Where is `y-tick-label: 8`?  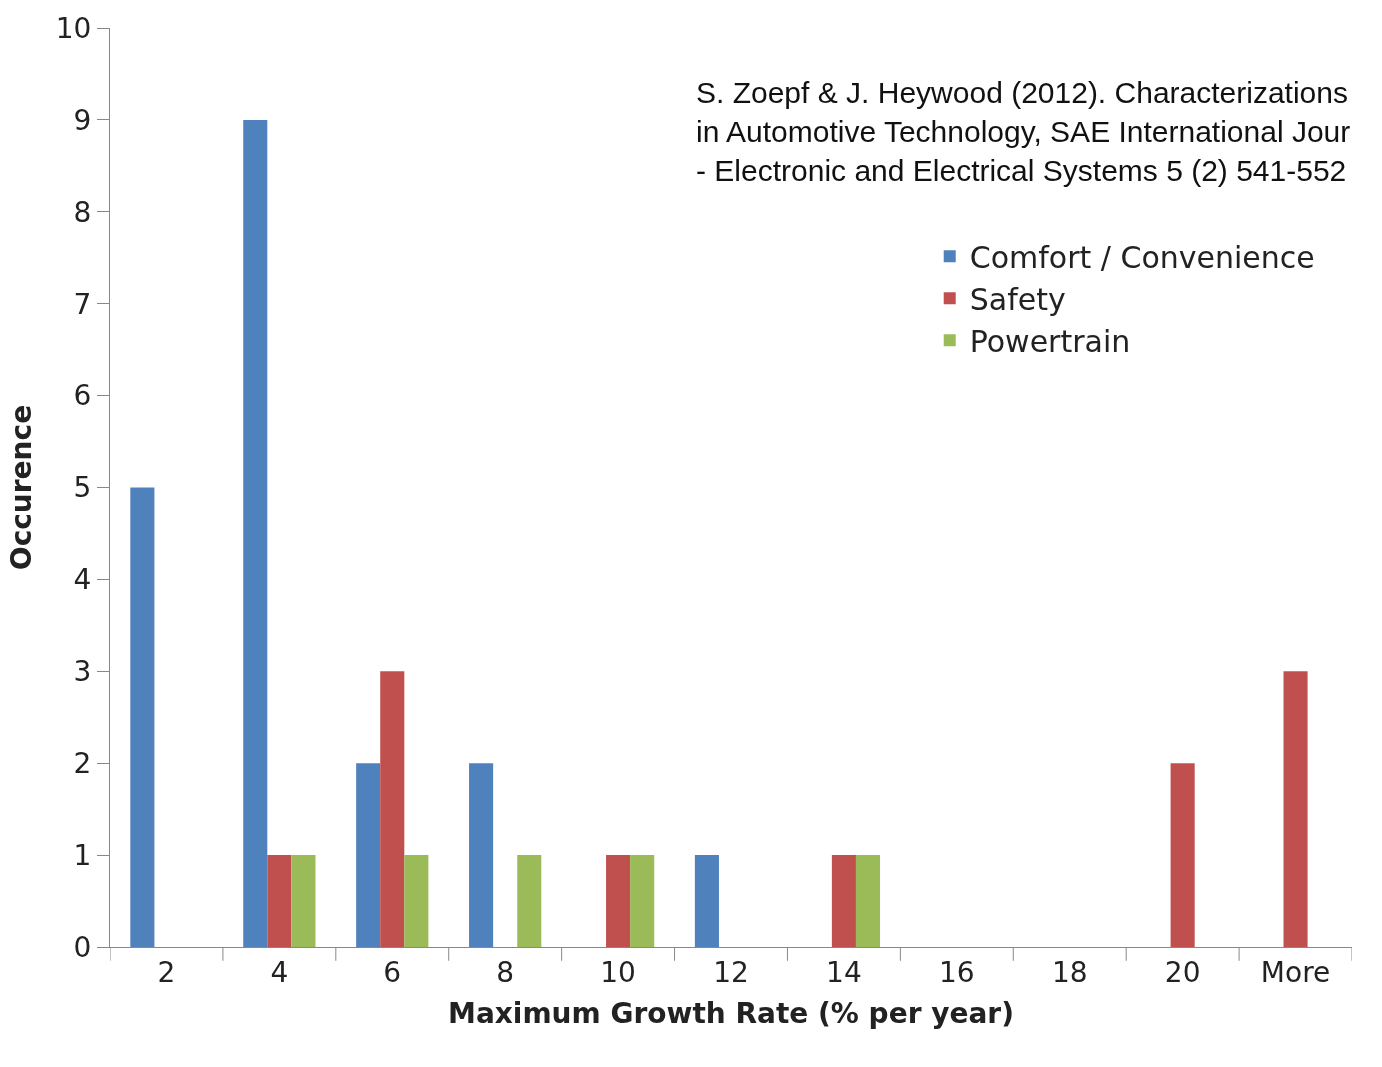
y-tick-label: 8 is located at coordinates (82, 212).